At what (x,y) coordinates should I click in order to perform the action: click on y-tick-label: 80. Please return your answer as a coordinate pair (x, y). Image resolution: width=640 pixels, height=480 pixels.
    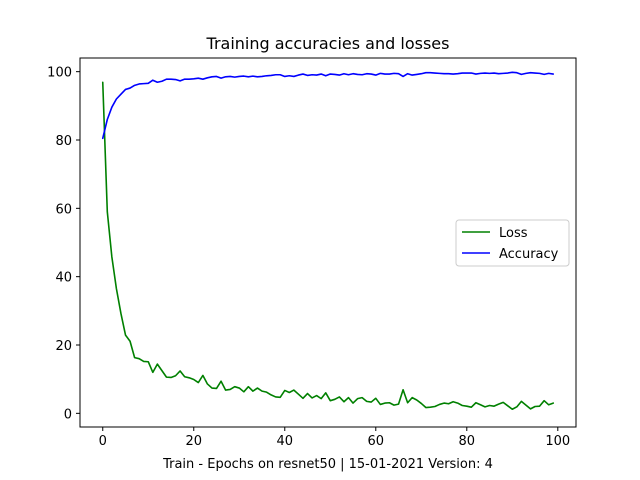
    Looking at the image, I should click on (63, 141).